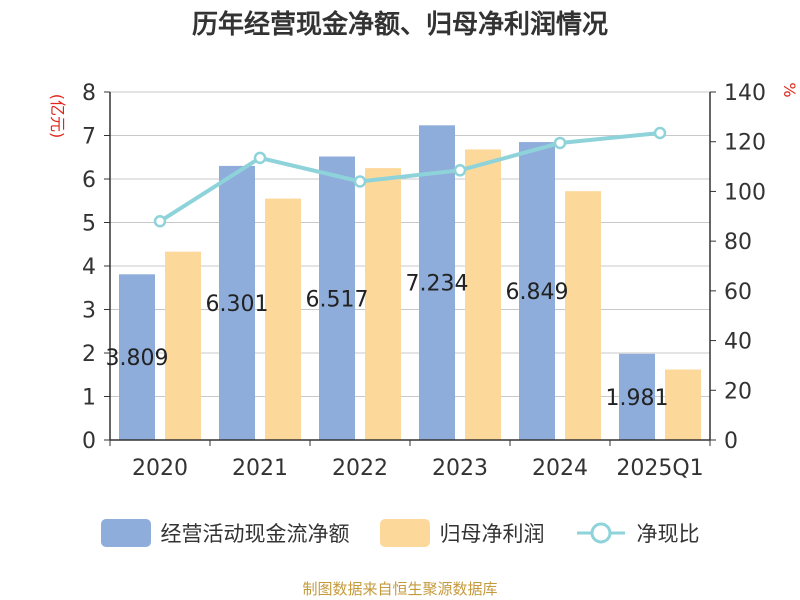 The image size is (800, 600). What do you see at coordinates (89, 224) in the screenshot?
I see `y-left-tick-label: 5` at bounding box center [89, 224].